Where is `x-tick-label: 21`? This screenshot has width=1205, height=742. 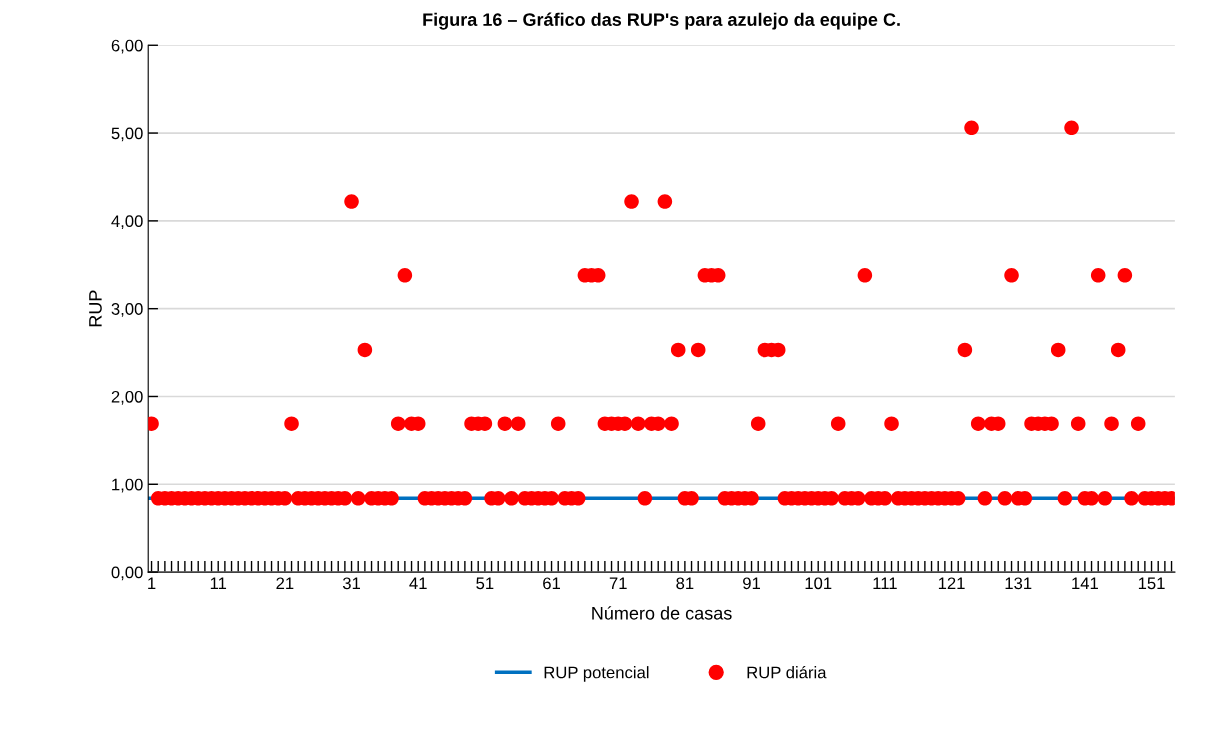 x-tick-label: 21 is located at coordinates (285, 583).